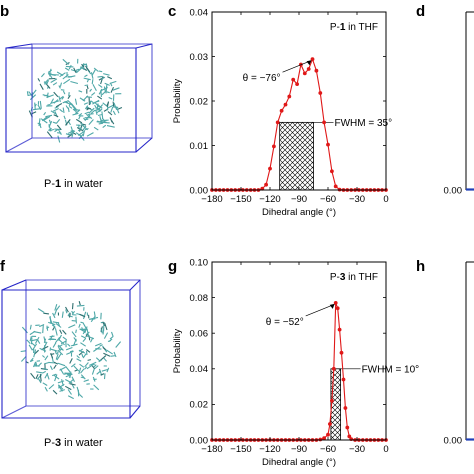 The image size is (474, 474). I want to click on y-axis-label: Probability, so click(177, 351).